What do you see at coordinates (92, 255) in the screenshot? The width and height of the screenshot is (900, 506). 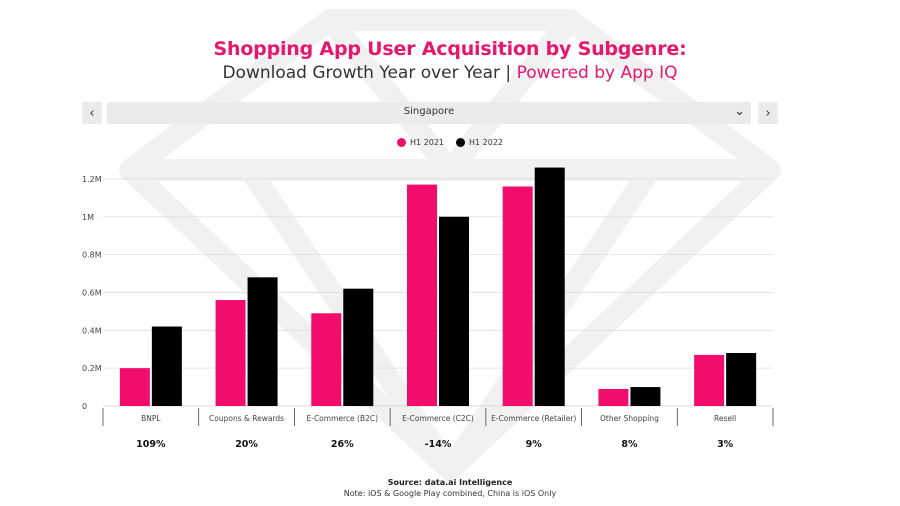 I see `y-tick-label: 0.8M` at bounding box center [92, 255].